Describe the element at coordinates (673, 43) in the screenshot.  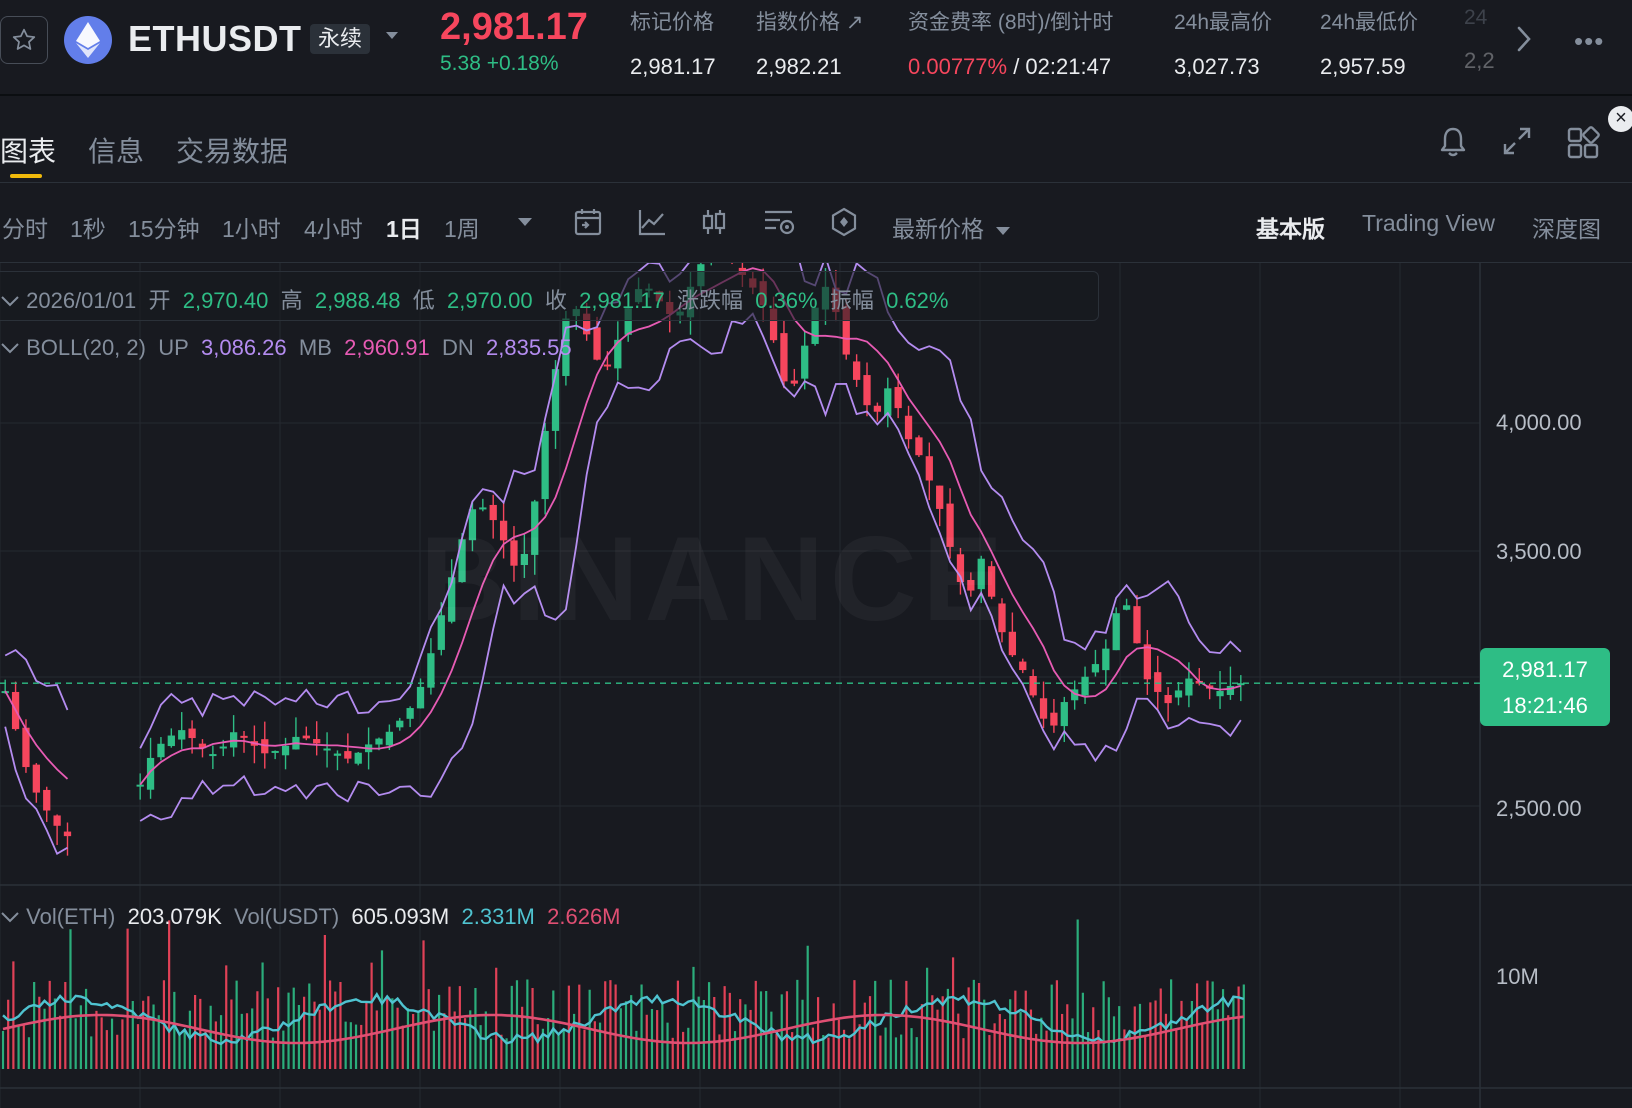
I see `mark-price-stat: 标记价格 2,981.17` at that location.